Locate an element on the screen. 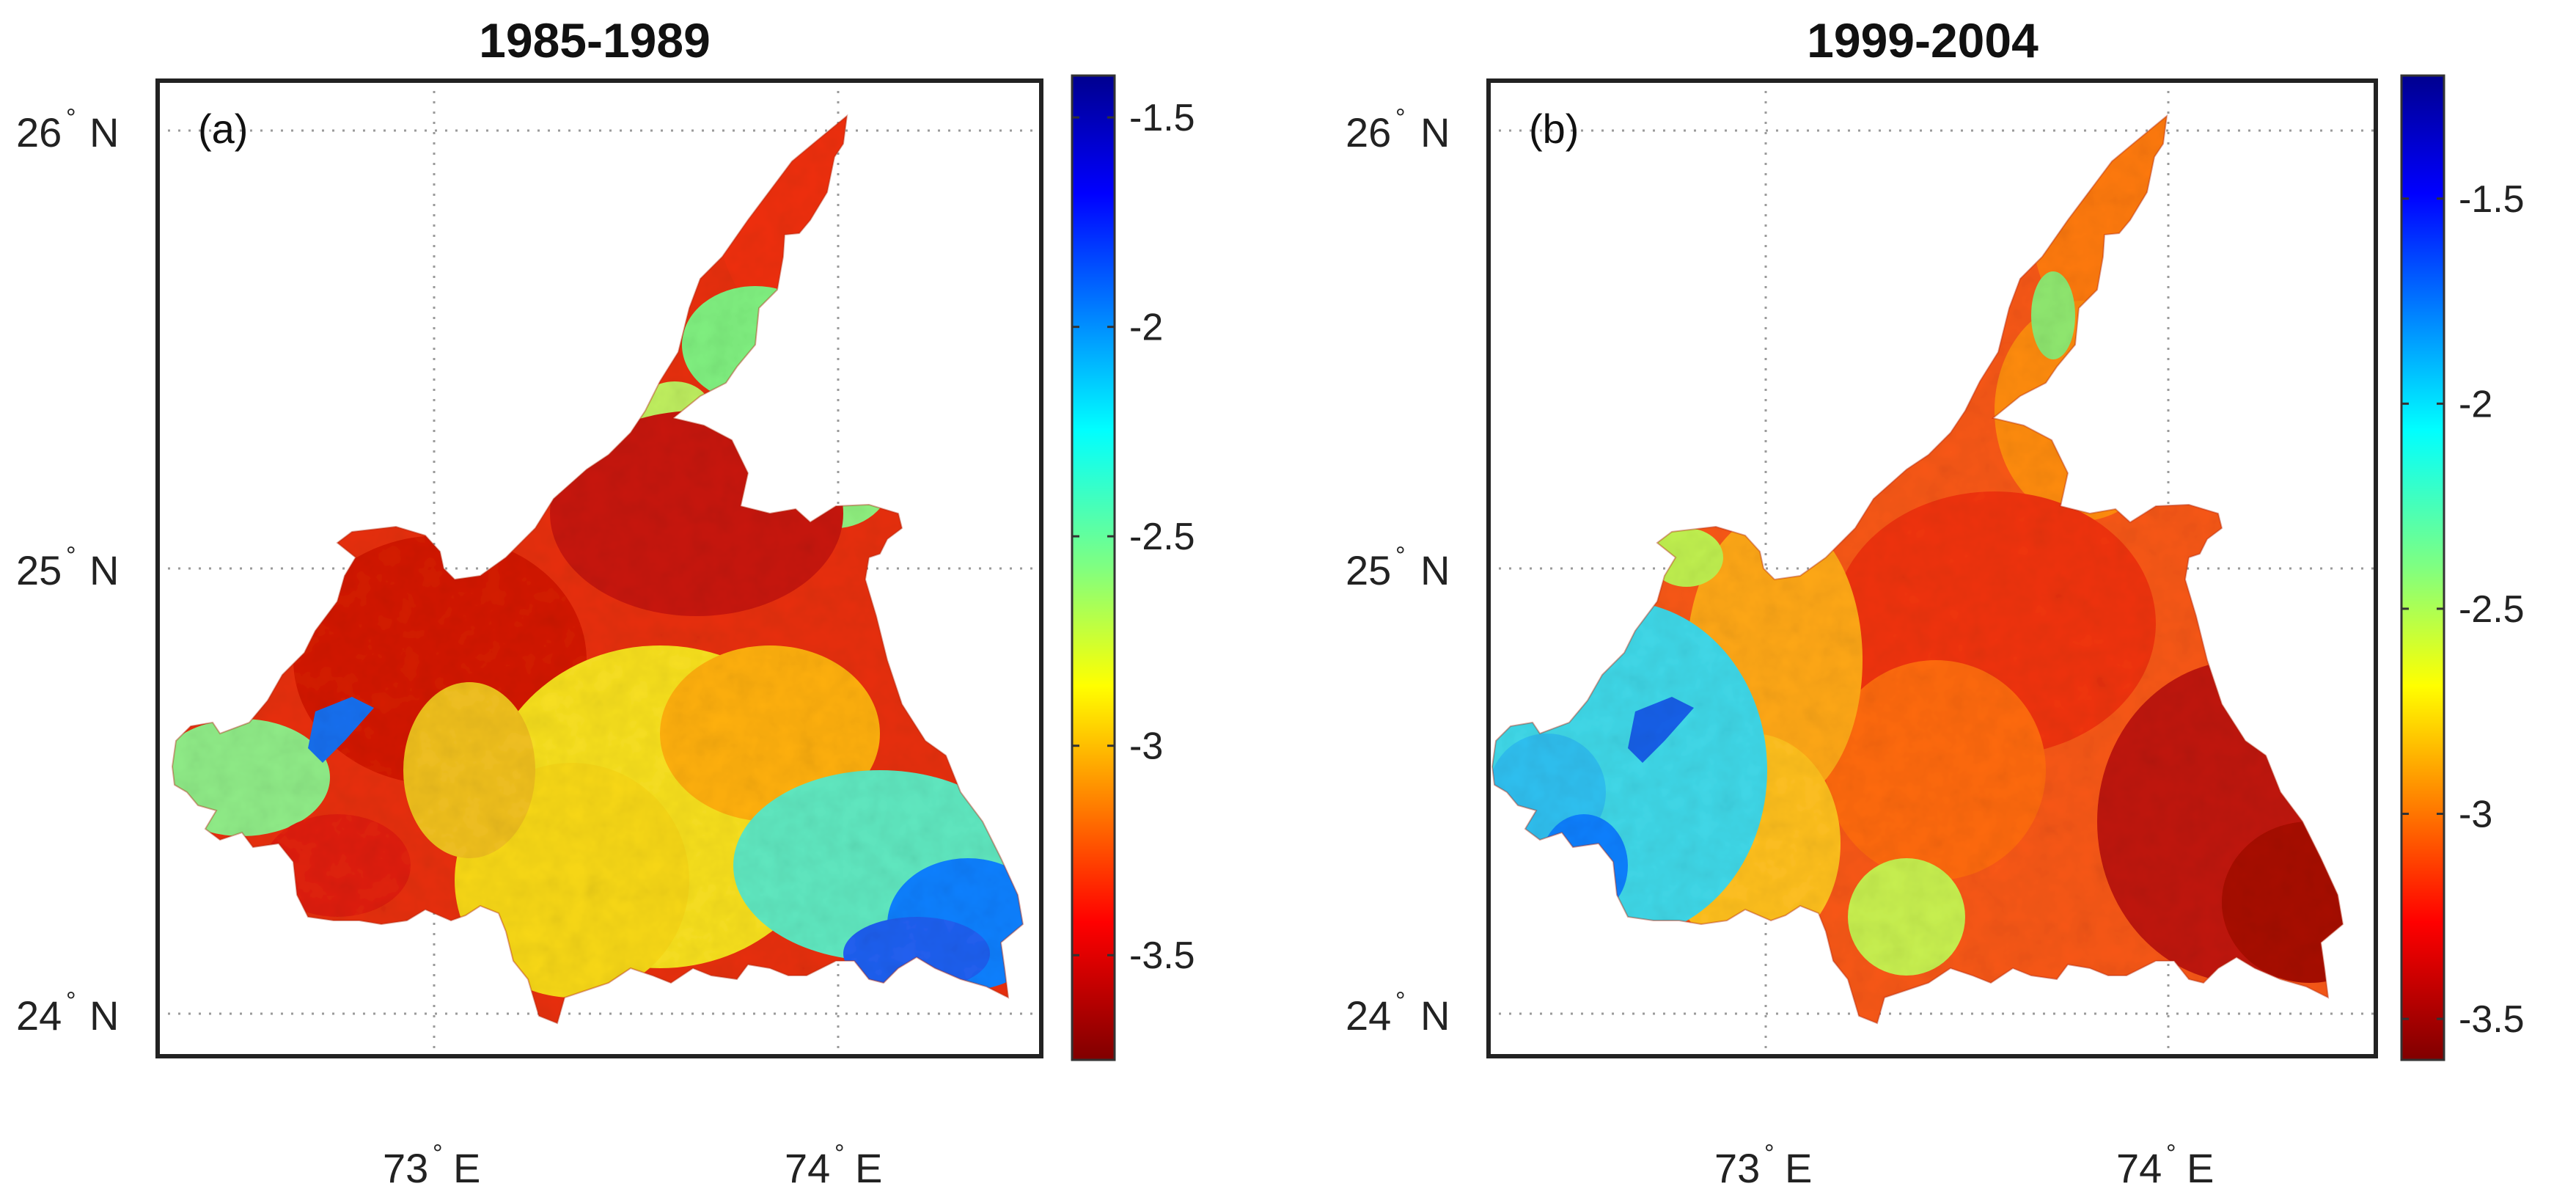 The width and height of the screenshot is (2576, 1200). panel-tag: (a) is located at coordinates (223, 129).